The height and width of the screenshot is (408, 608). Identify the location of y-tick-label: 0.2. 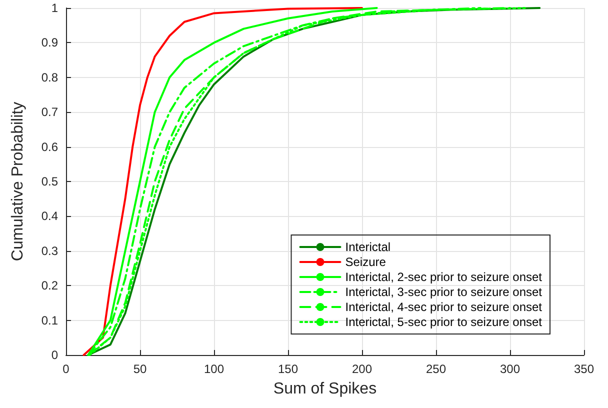
(49, 285).